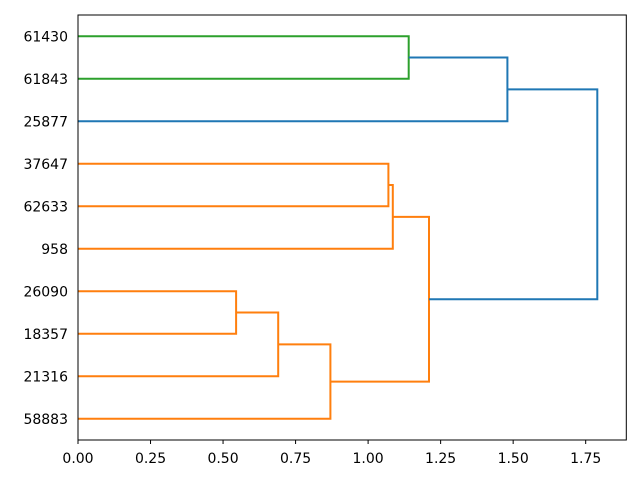 Image resolution: width=640 pixels, height=480 pixels. I want to click on y-tick-label: 61430, so click(45, 37).